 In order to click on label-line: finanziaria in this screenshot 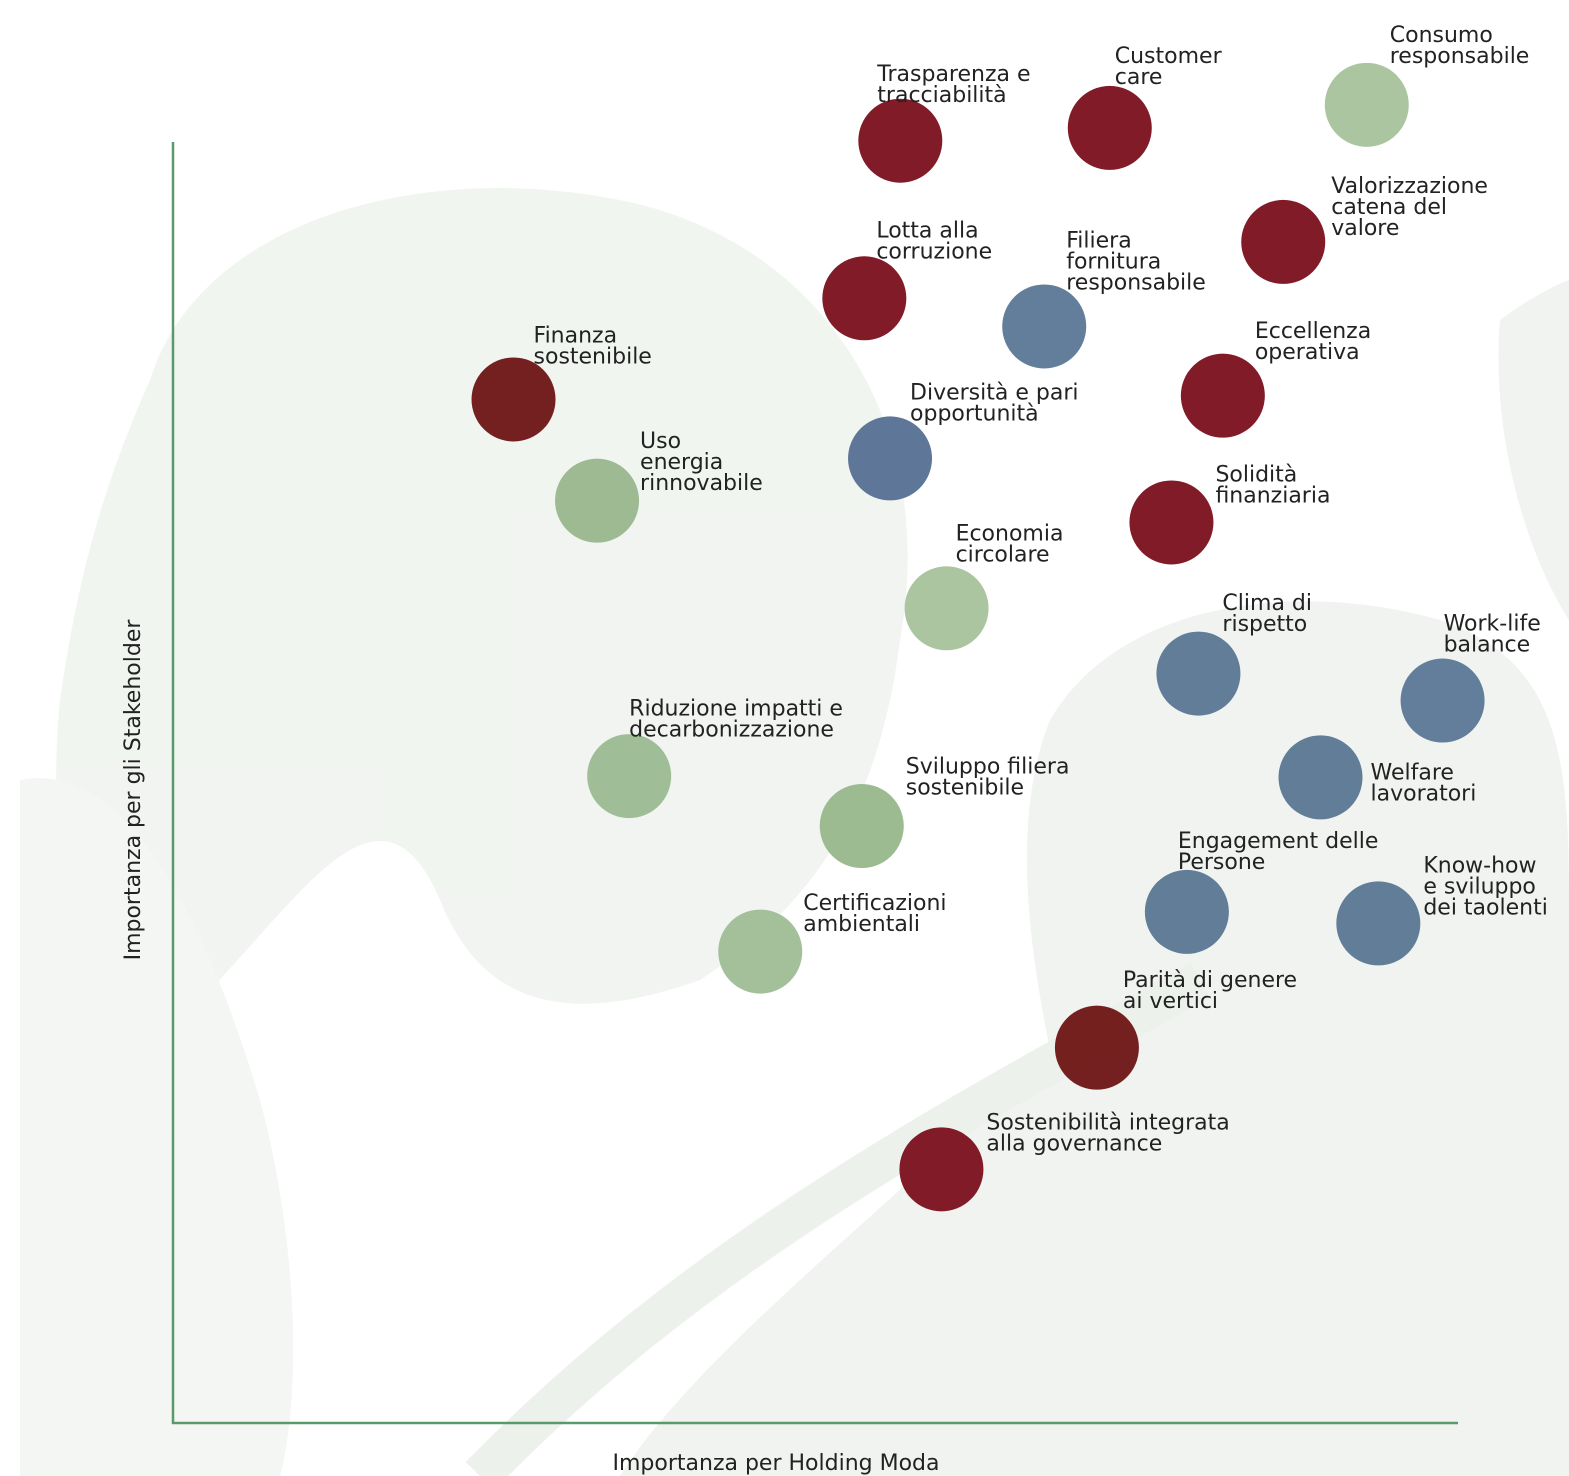, I will do `click(1272, 496)`.